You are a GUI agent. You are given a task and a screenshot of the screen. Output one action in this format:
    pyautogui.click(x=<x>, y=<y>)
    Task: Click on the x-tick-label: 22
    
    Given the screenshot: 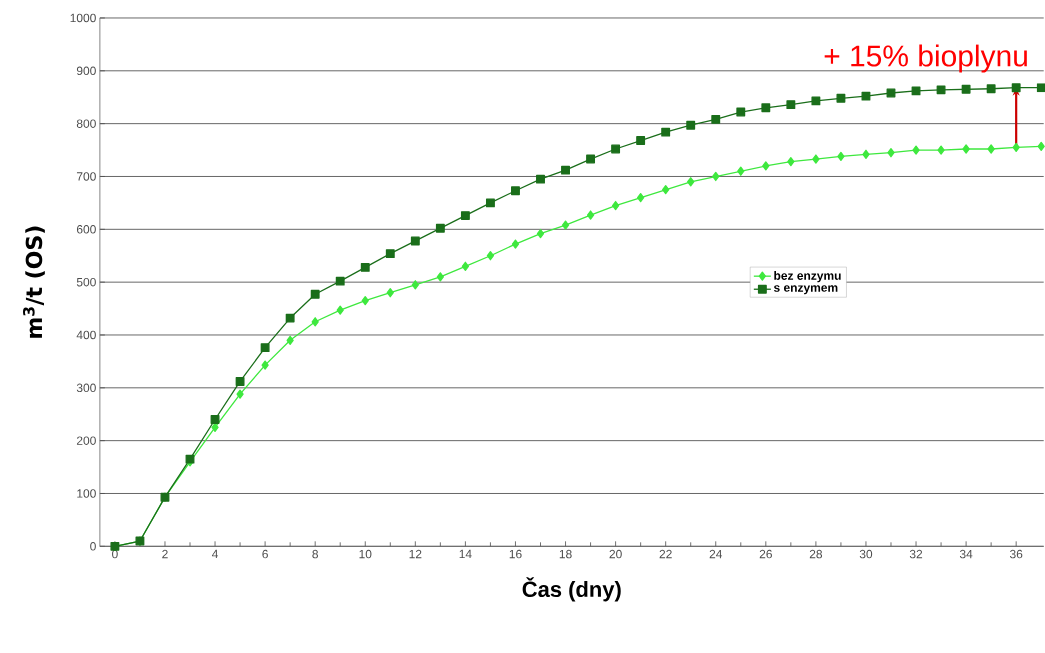 What is the action you would take?
    pyautogui.click(x=665, y=554)
    